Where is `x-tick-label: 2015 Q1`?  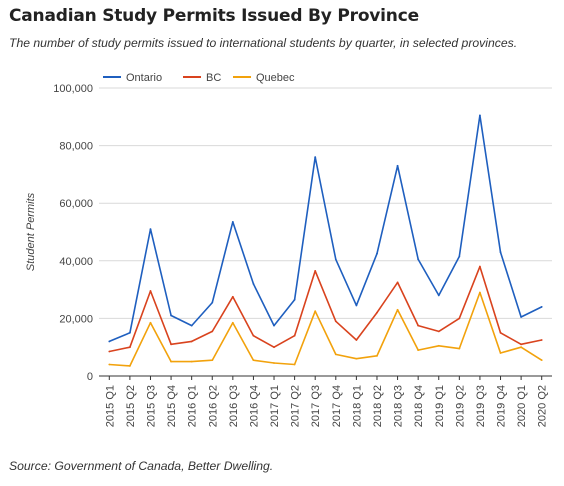
x-tick-label: 2015 Q1 is located at coordinates (110, 406).